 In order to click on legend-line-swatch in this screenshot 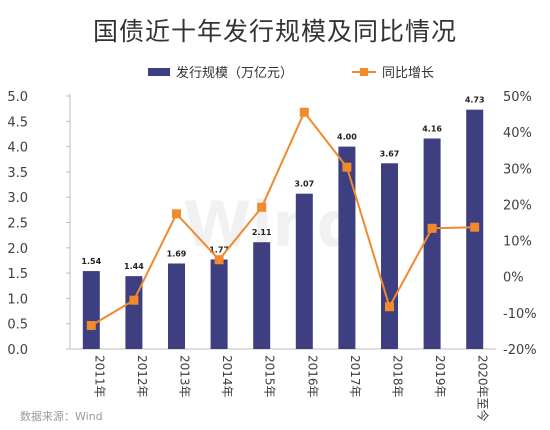, I will do `click(364, 72)`.